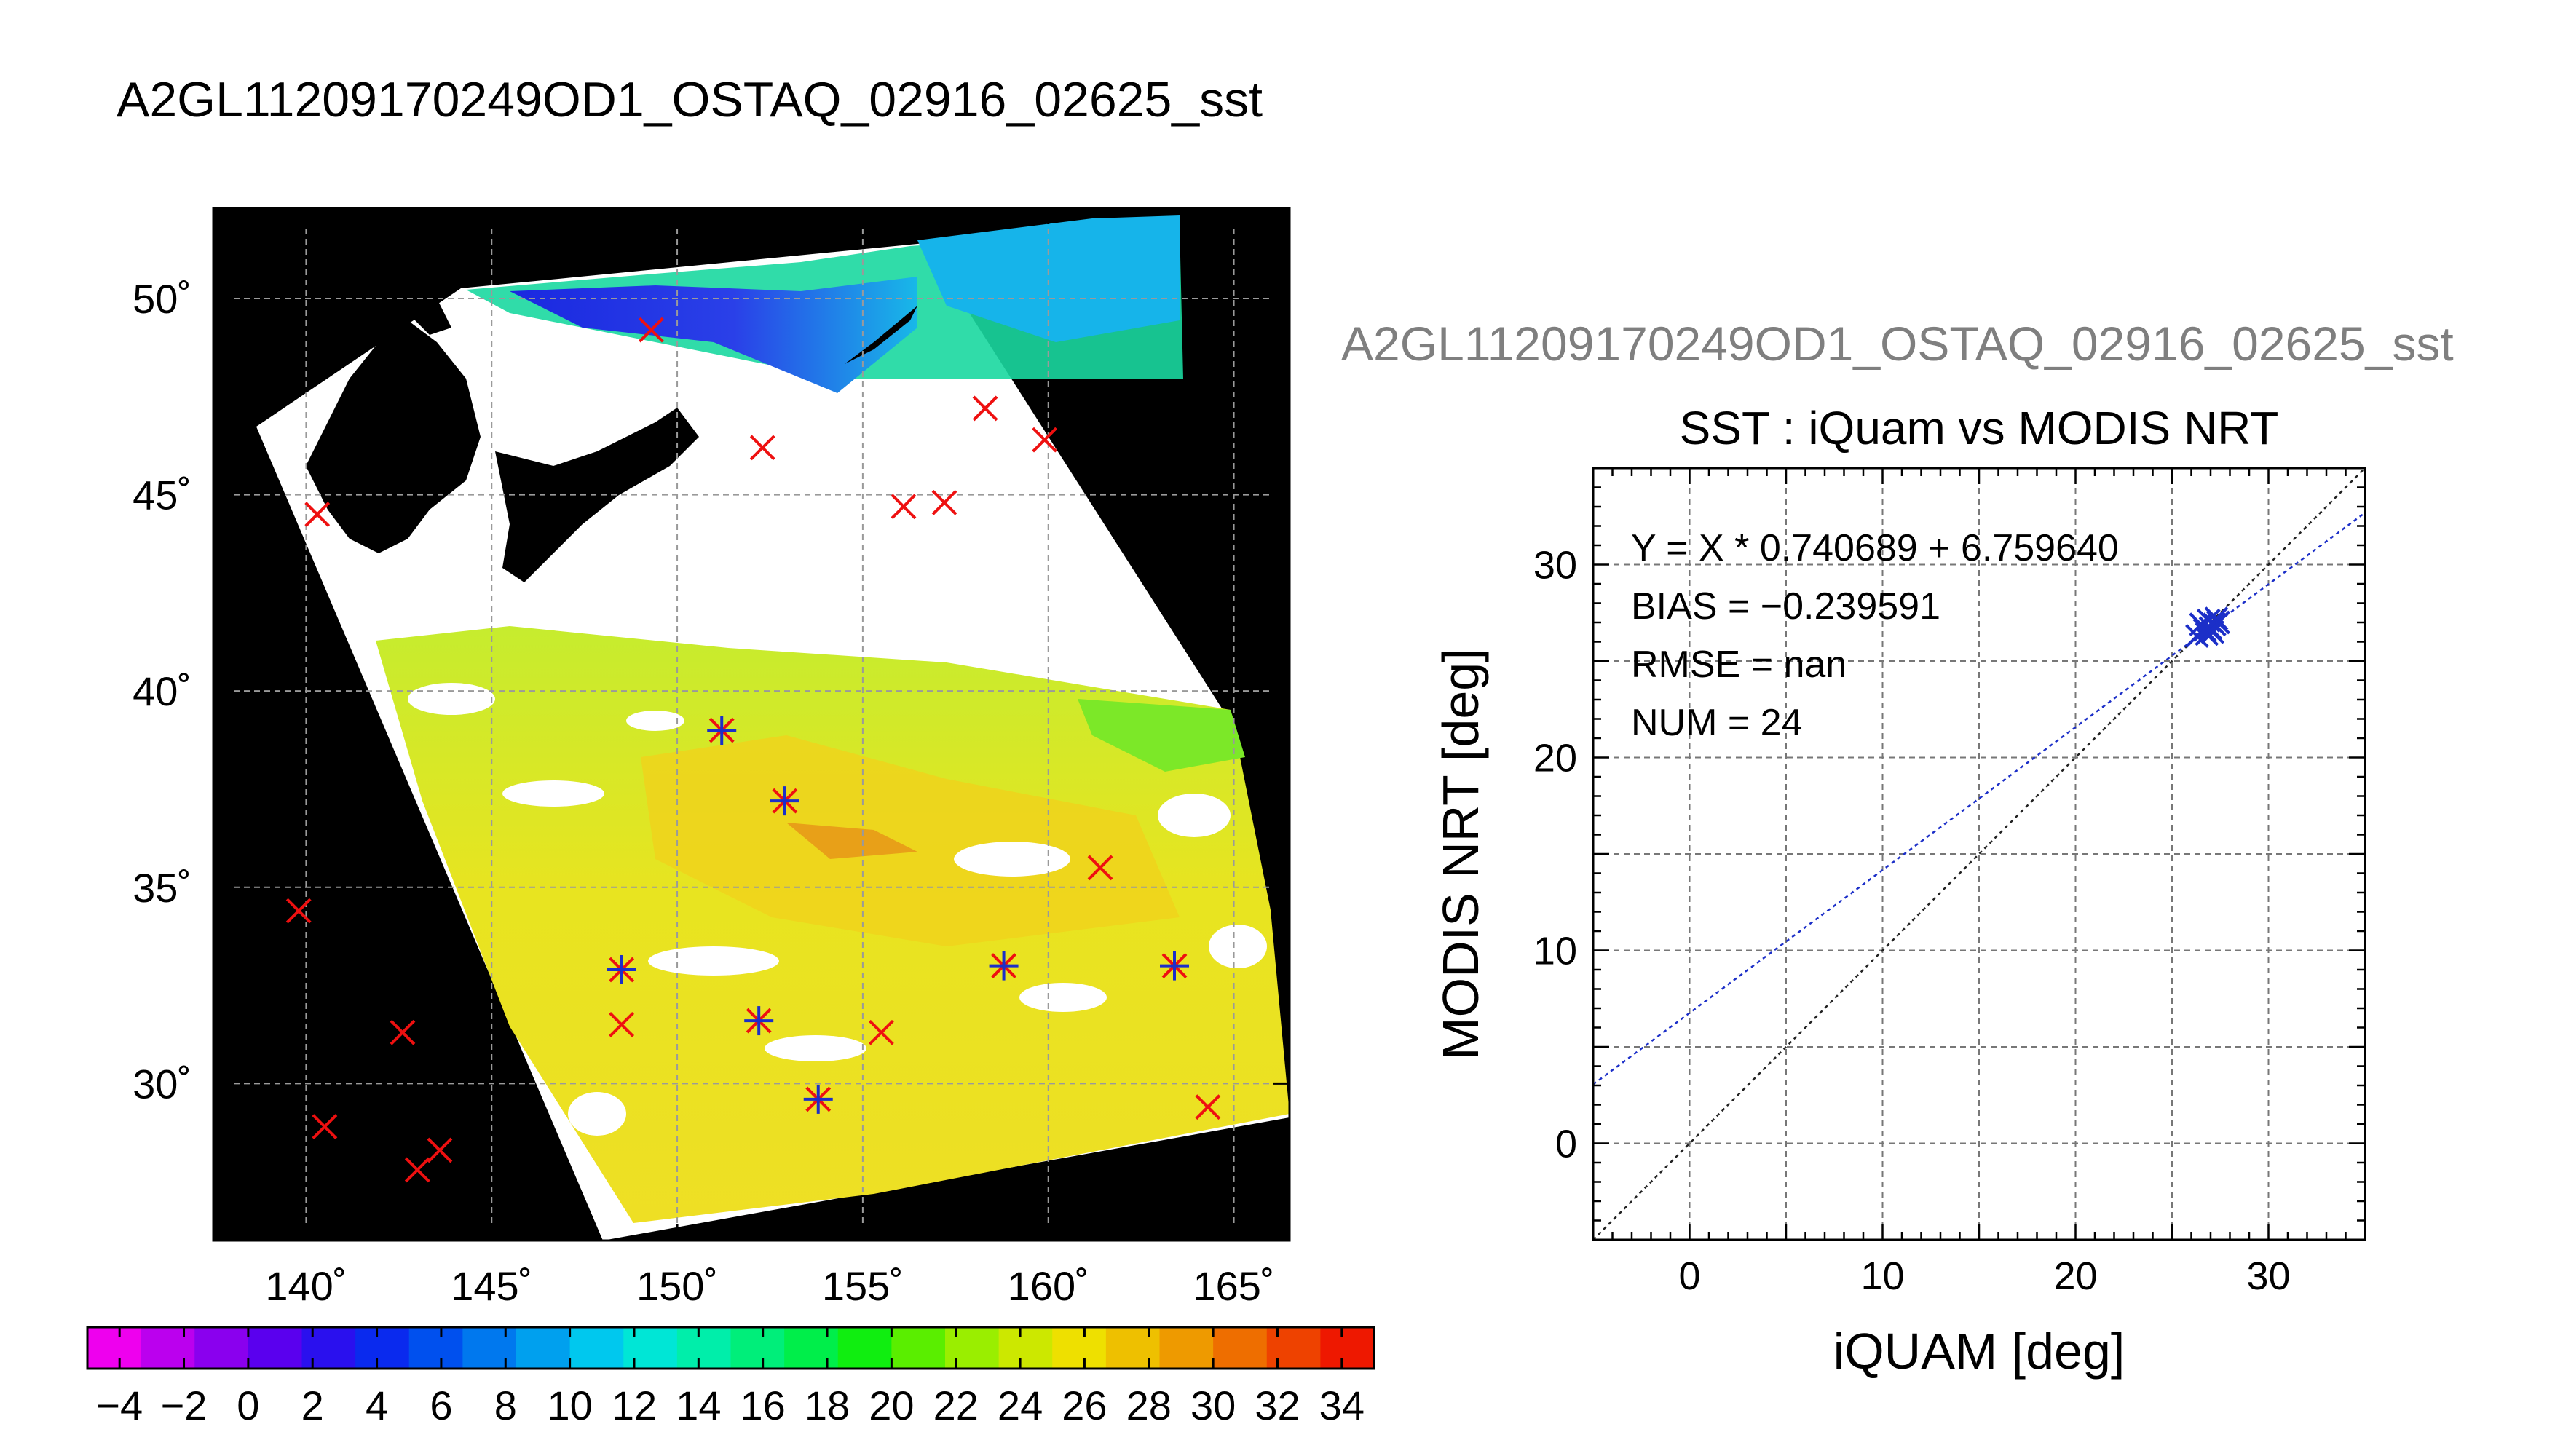  What do you see at coordinates (162, 691) in the screenshot?
I see `map-ytick-label: 40˚` at bounding box center [162, 691].